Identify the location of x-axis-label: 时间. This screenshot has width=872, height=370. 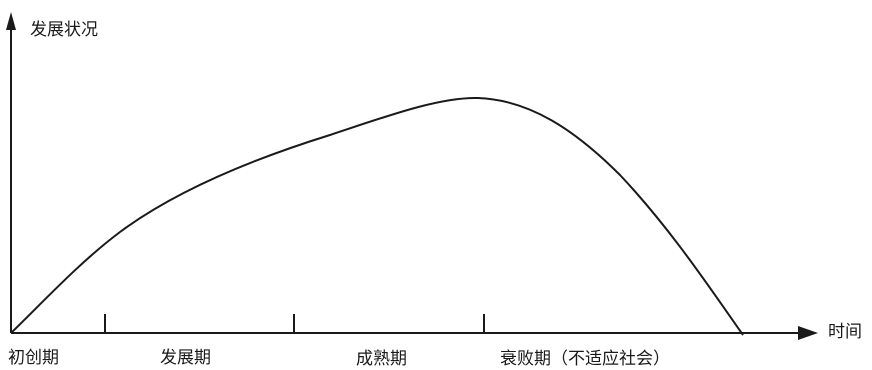
(845, 332).